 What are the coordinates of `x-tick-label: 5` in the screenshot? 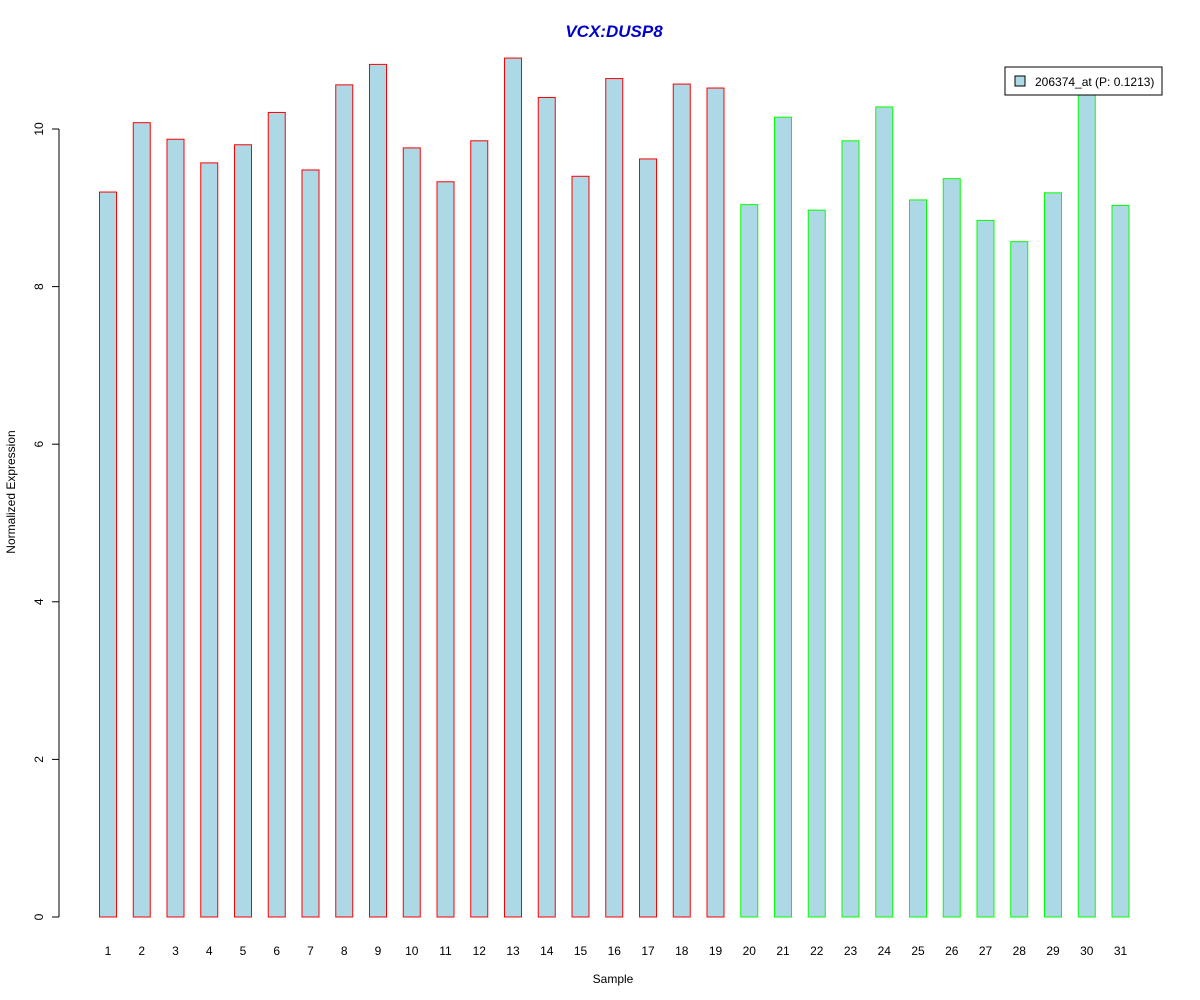 It's located at (243, 951).